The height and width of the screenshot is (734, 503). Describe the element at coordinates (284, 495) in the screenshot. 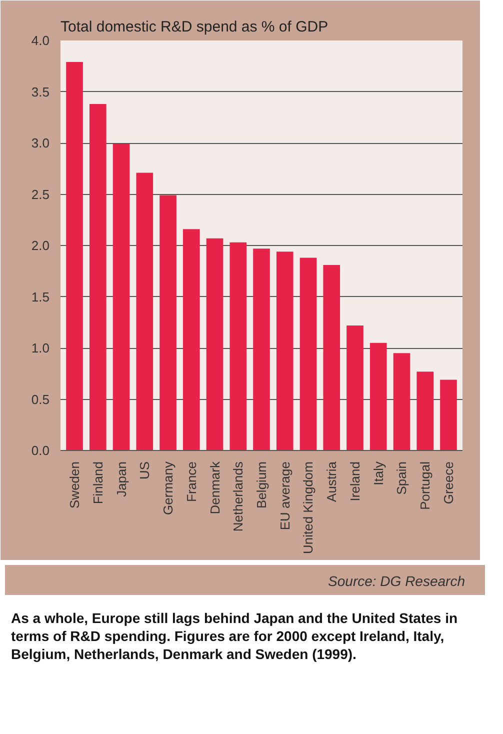

I see `x-tick-label: EU average` at that location.